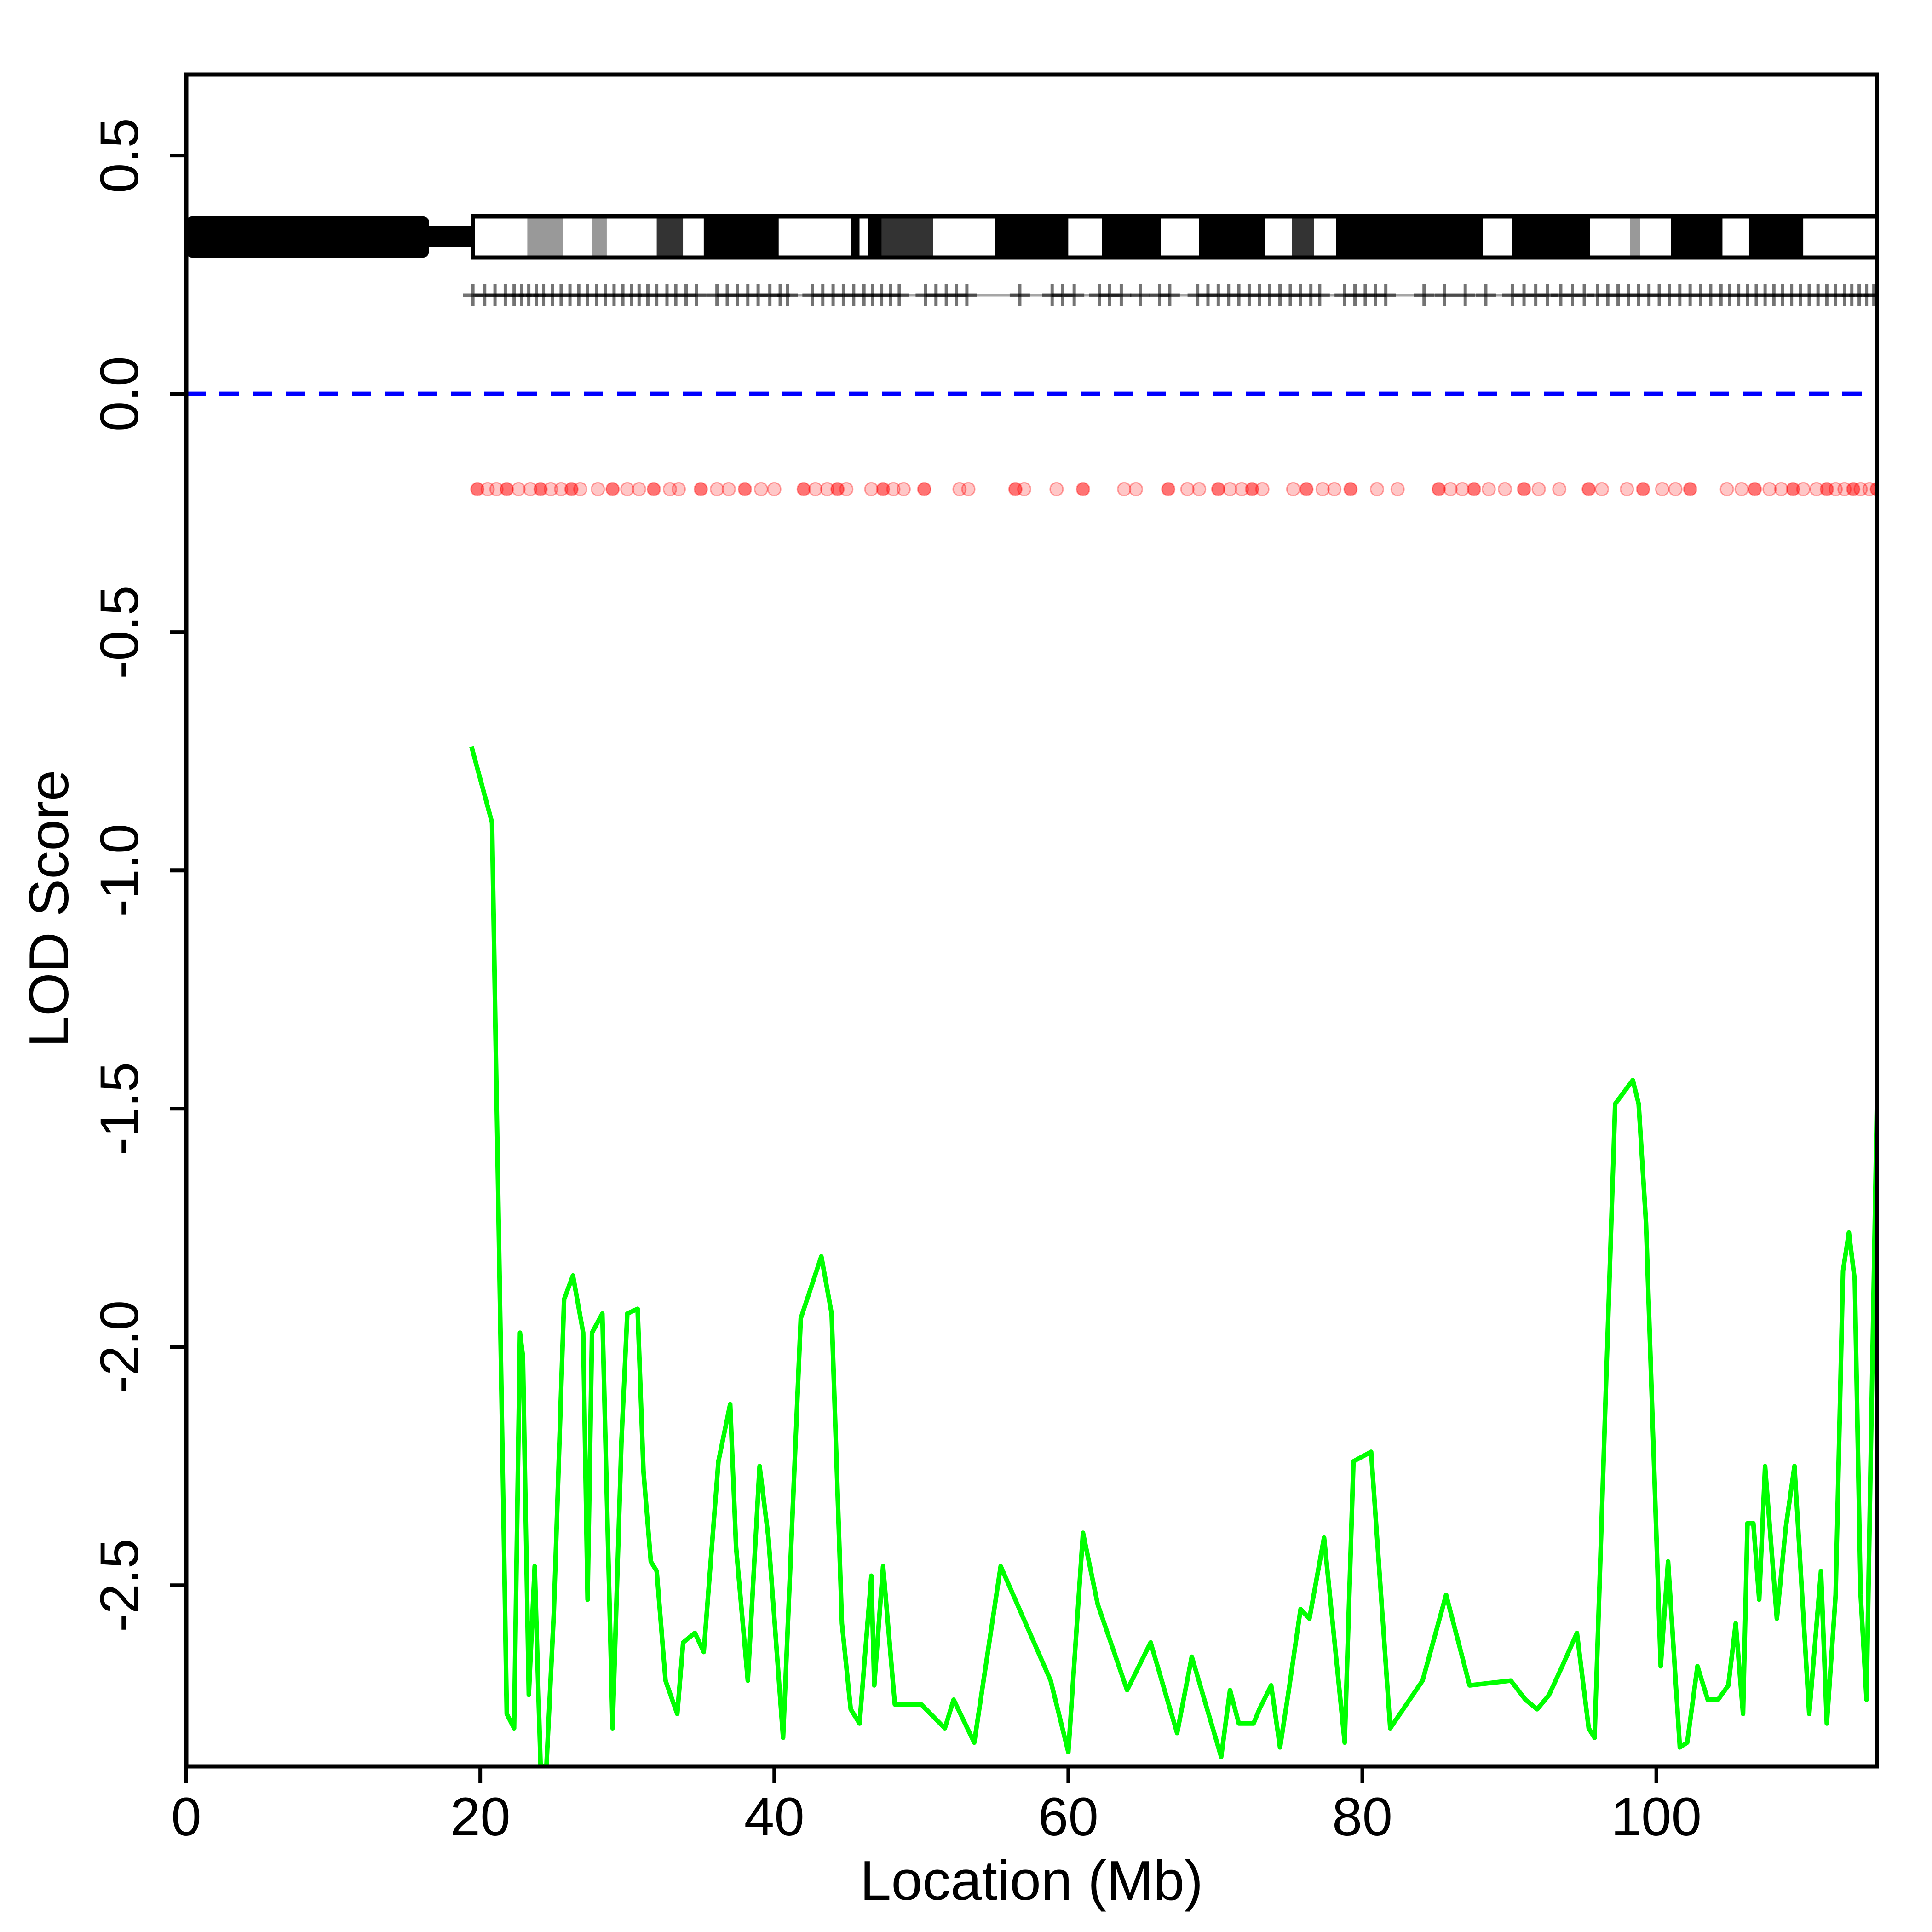 Image resolution: width=1932 pixels, height=1932 pixels. I want to click on x-axis-title: Location (Mb), so click(1031, 1880).